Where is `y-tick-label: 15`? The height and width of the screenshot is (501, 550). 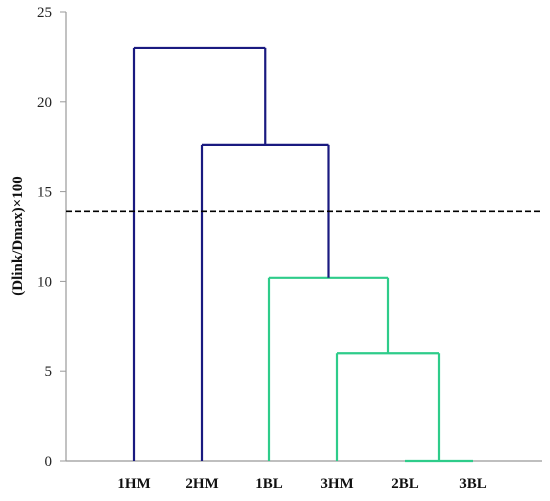 y-tick-label: 15 is located at coordinates (44, 193).